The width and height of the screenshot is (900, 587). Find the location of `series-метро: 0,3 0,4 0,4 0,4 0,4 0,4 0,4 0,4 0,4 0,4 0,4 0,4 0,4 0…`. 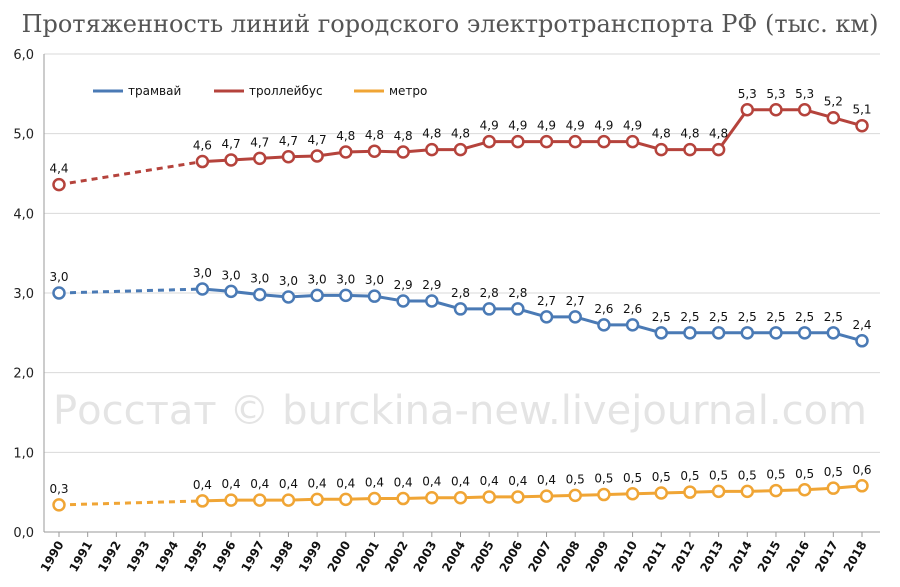

series-метро: 0,3 0,4 0,4 0,4 0,4 0,4 0,4 0,4 0,4 0,4 0,4 0,4 0,4 0… is located at coordinates (460, 487).